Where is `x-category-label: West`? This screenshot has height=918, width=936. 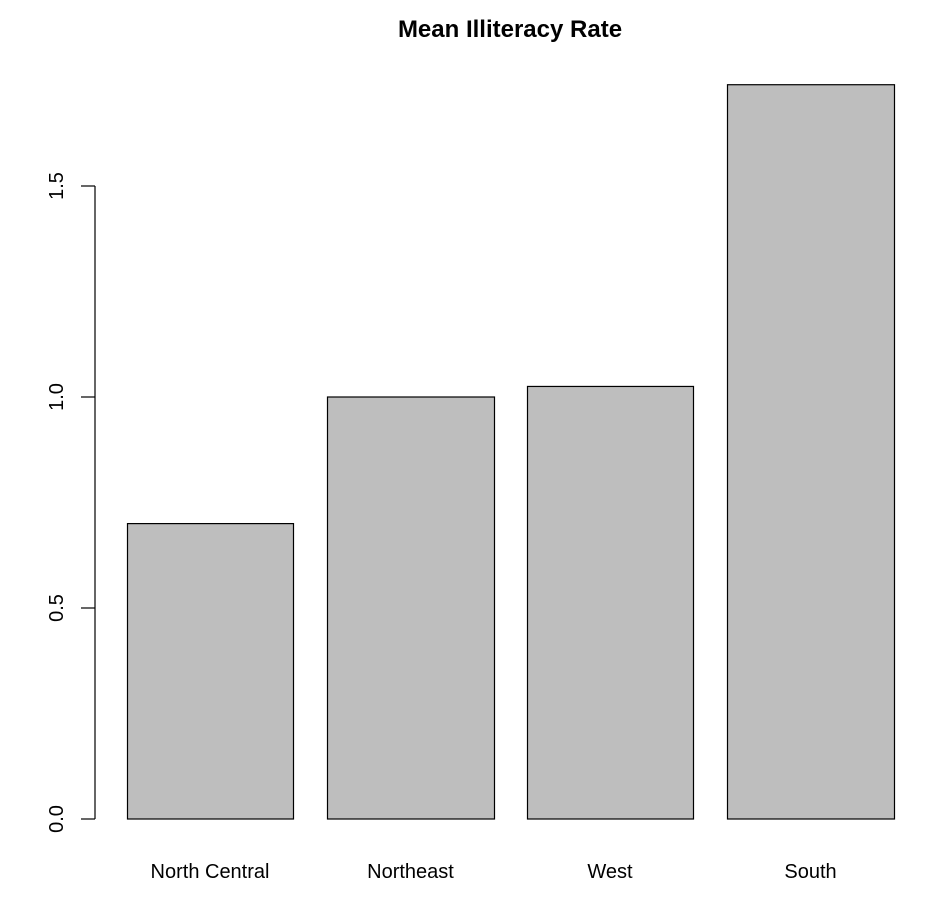
x-category-label: West is located at coordinates (610, 872).